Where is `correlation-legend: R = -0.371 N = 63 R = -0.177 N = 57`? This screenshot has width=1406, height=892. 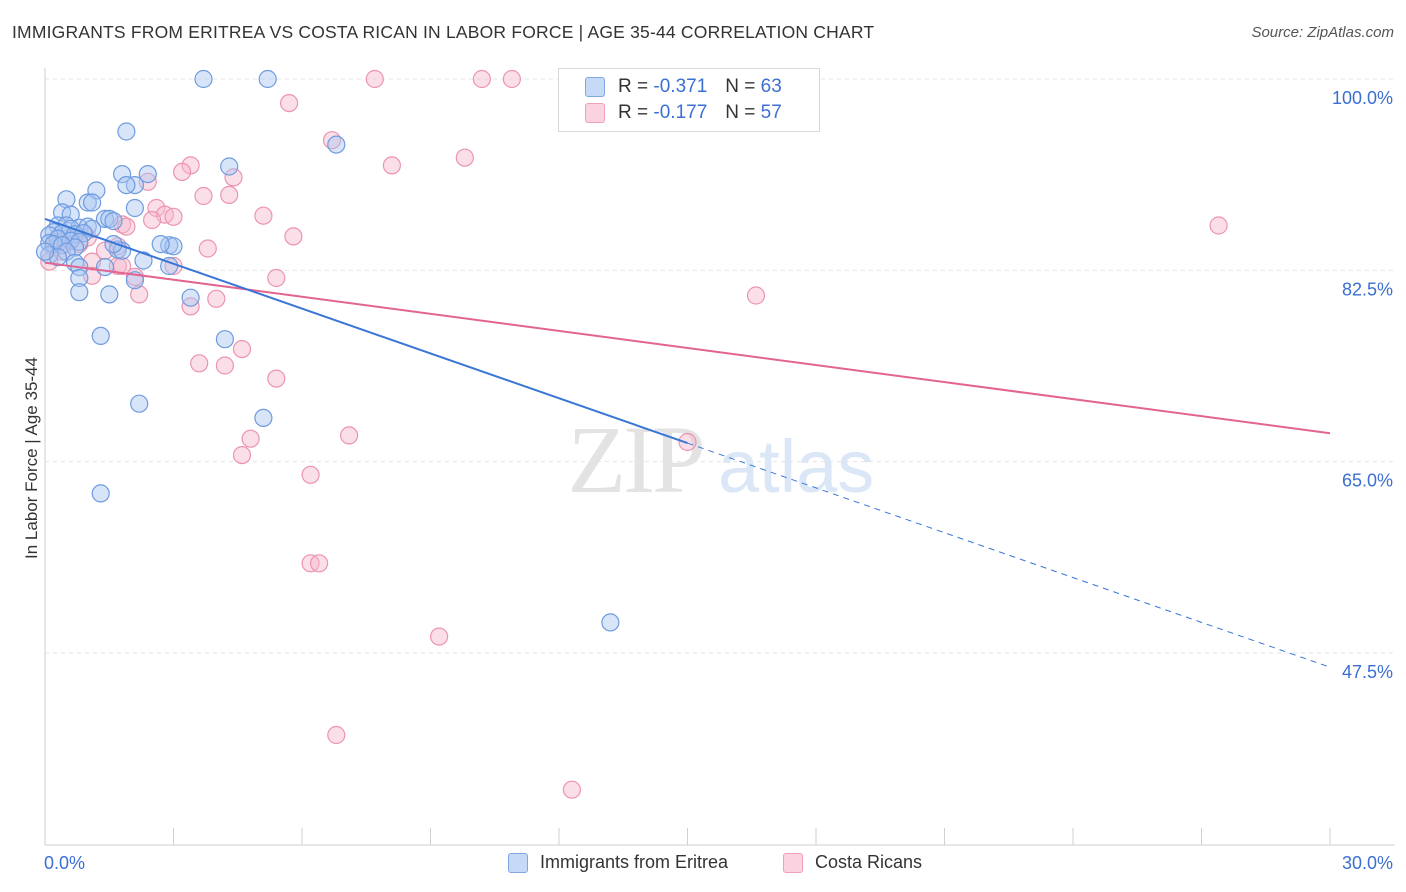 correlation-legend: R = -0.371 N = 63 R = -0.177 N = 57 is located at coordinates (689, 100).